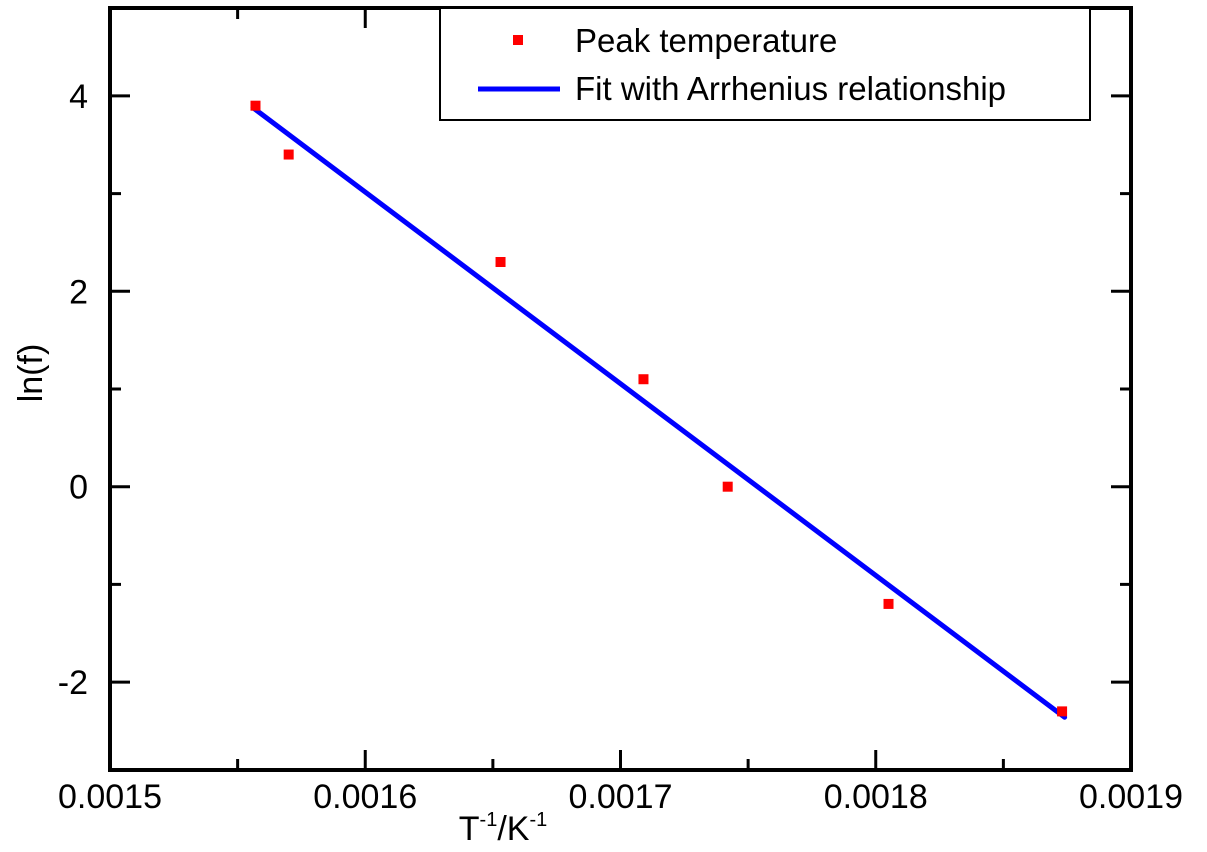 The height and width of the screenshot is (852, 1207). What do you see at coordinates (78, 488) in the screenshot?
I see `y-tick-label: 0` at bounding box center [78, 488].